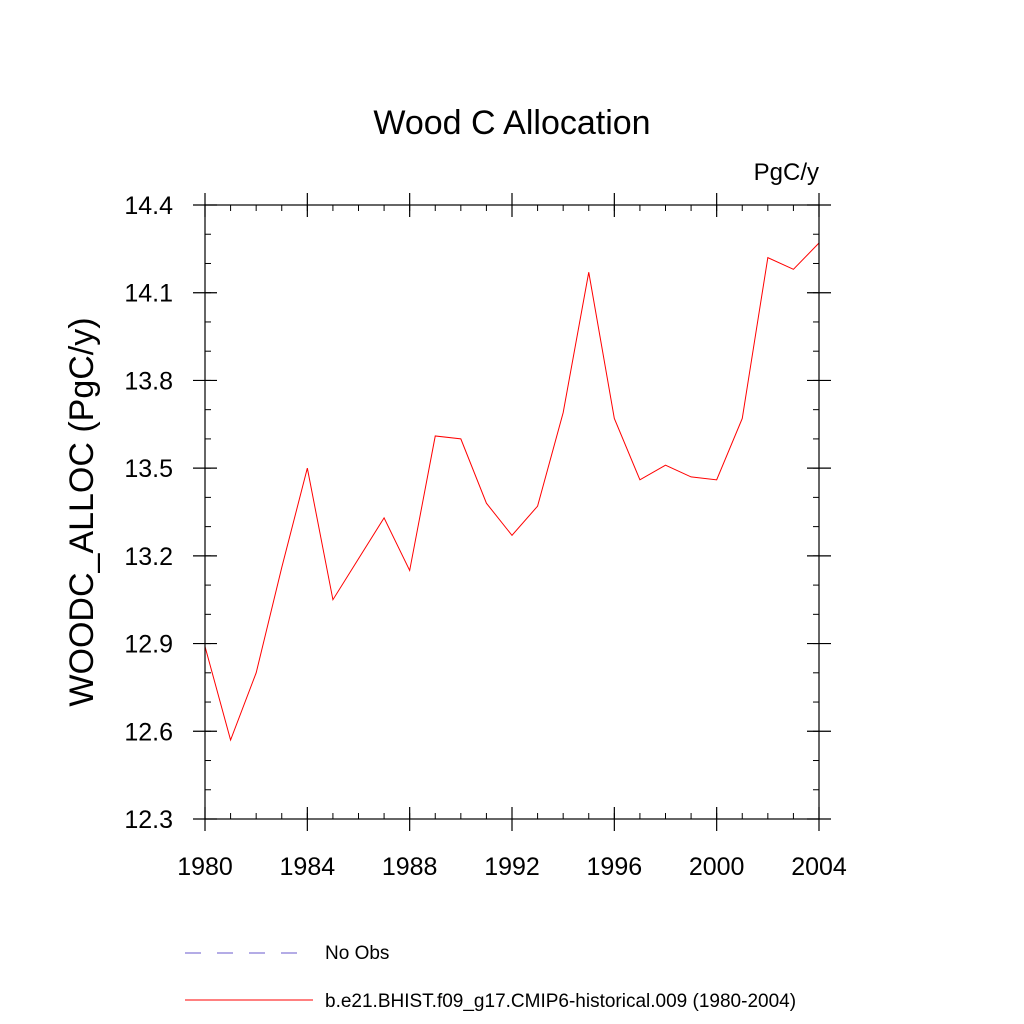 The width and height of the screenshot is (1024, 1024). I want to click on x-tick-label: 2000, so click(717, 867).